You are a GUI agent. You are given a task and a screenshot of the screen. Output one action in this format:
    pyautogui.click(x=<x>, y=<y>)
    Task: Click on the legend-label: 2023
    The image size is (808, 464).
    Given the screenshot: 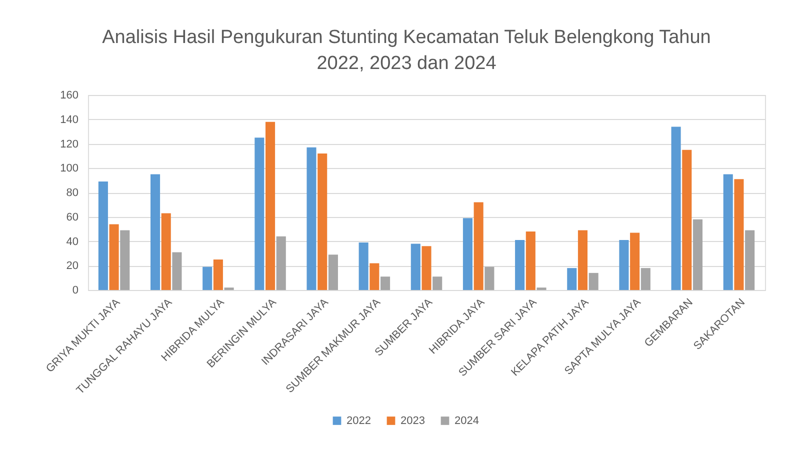 What is the action you would take?
    pyautogui.click(x=412, y=420)
    